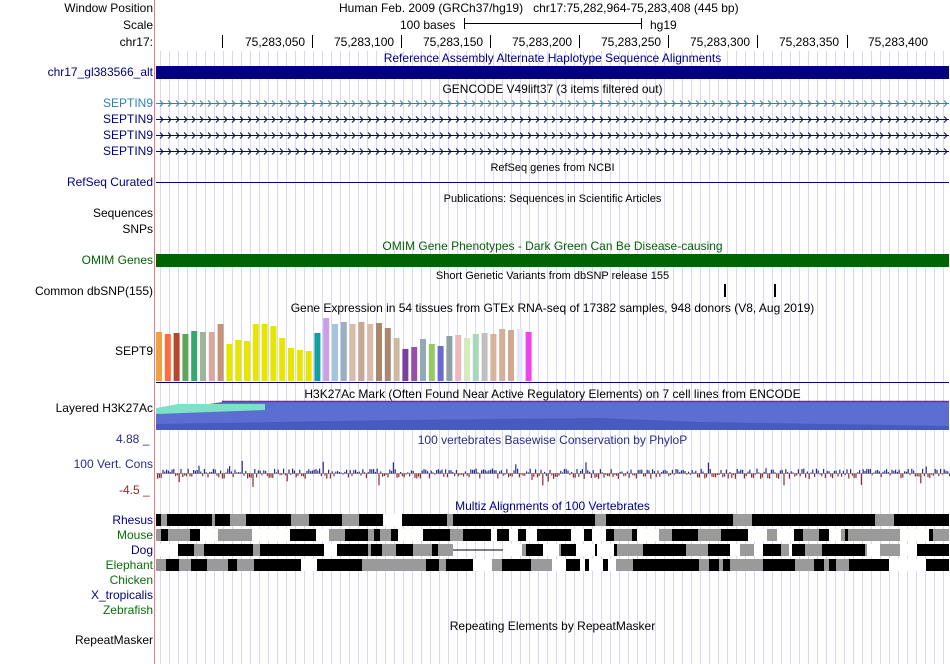 Image resolution: width=950 pixels, height=664 pixels. I want to click on repeatmasker-label: RepeatMasker, so click(113, 640).